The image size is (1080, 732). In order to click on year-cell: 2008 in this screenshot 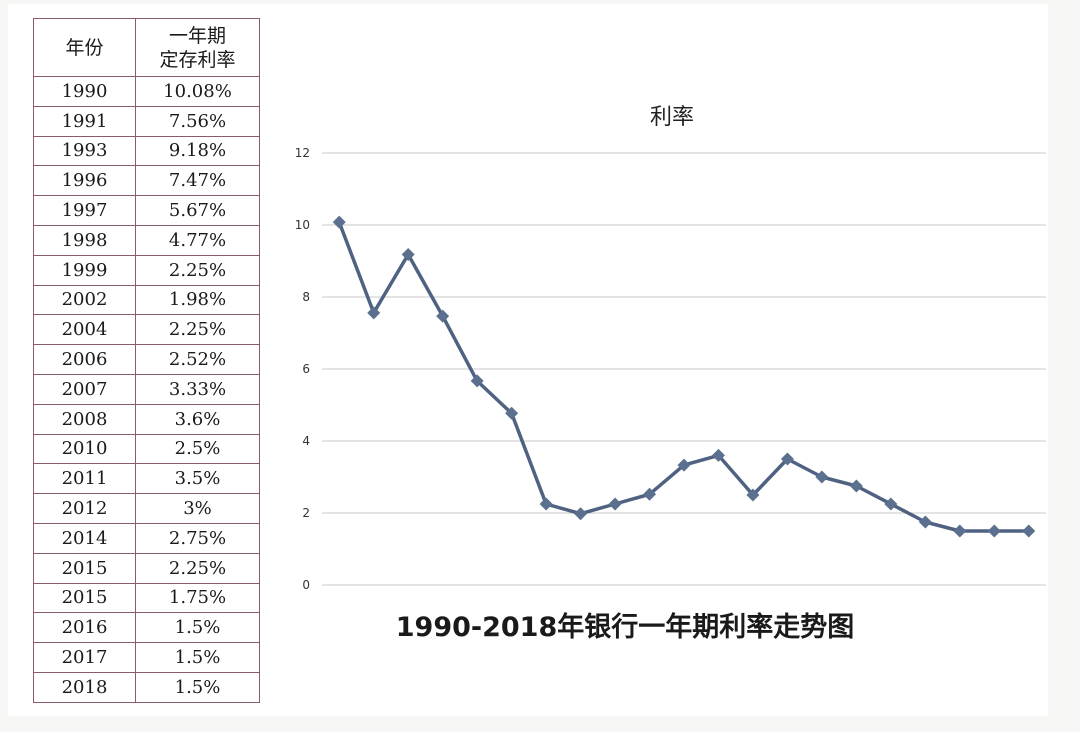, I will do `click(84, 419)`.